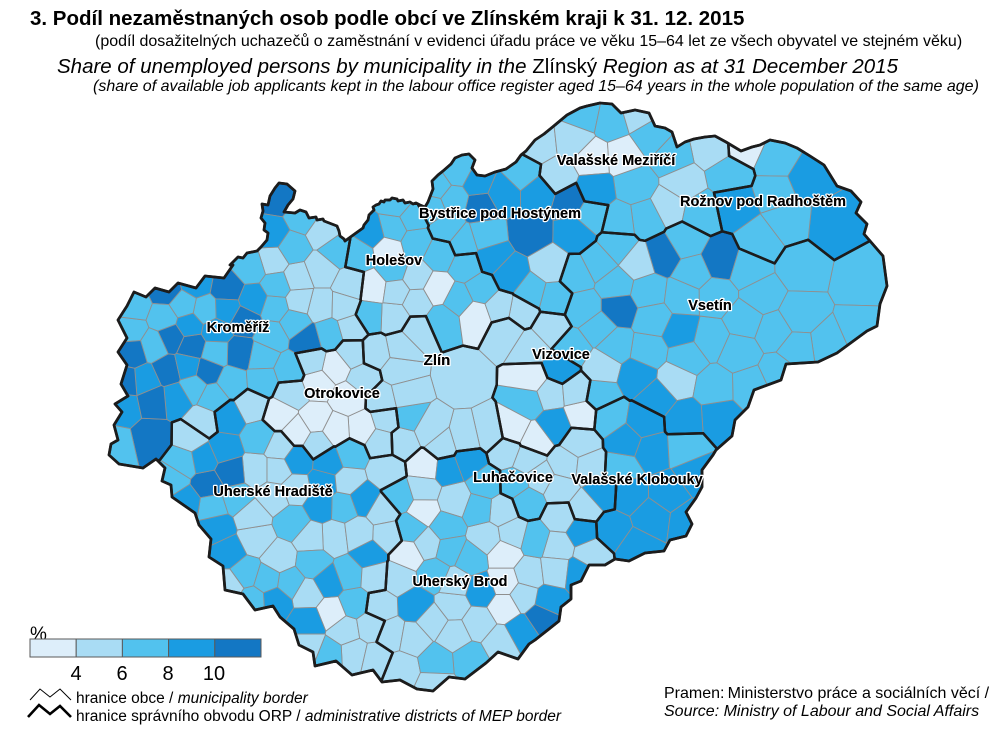 This screenshot has width=1005, height=744. I want to click on svg-text: Vsetín, so click(710, 306).